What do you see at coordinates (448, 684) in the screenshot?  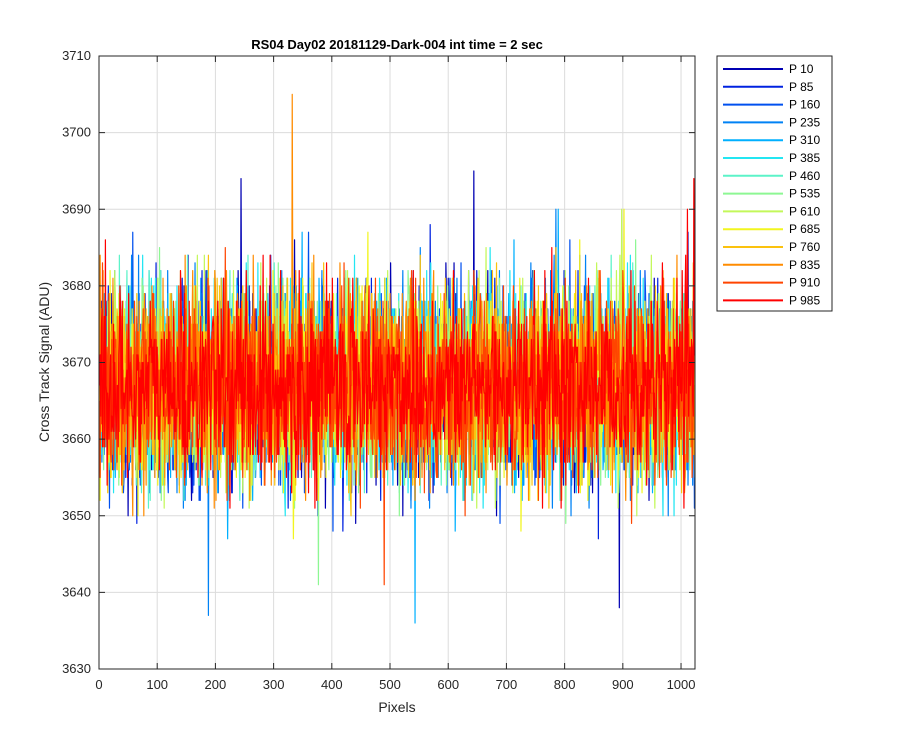 I see `x-tick-label: 600` at bounding box center [448, 684].